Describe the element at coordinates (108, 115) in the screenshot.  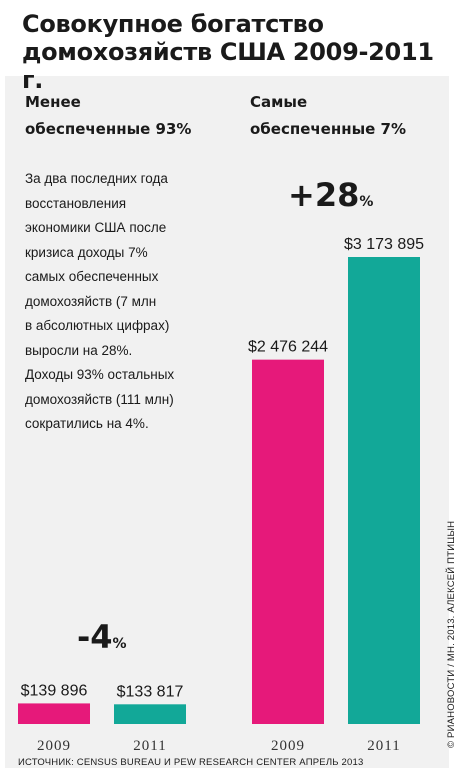
I see `left-group-label: Менее обеспеченные 93%` at that location.